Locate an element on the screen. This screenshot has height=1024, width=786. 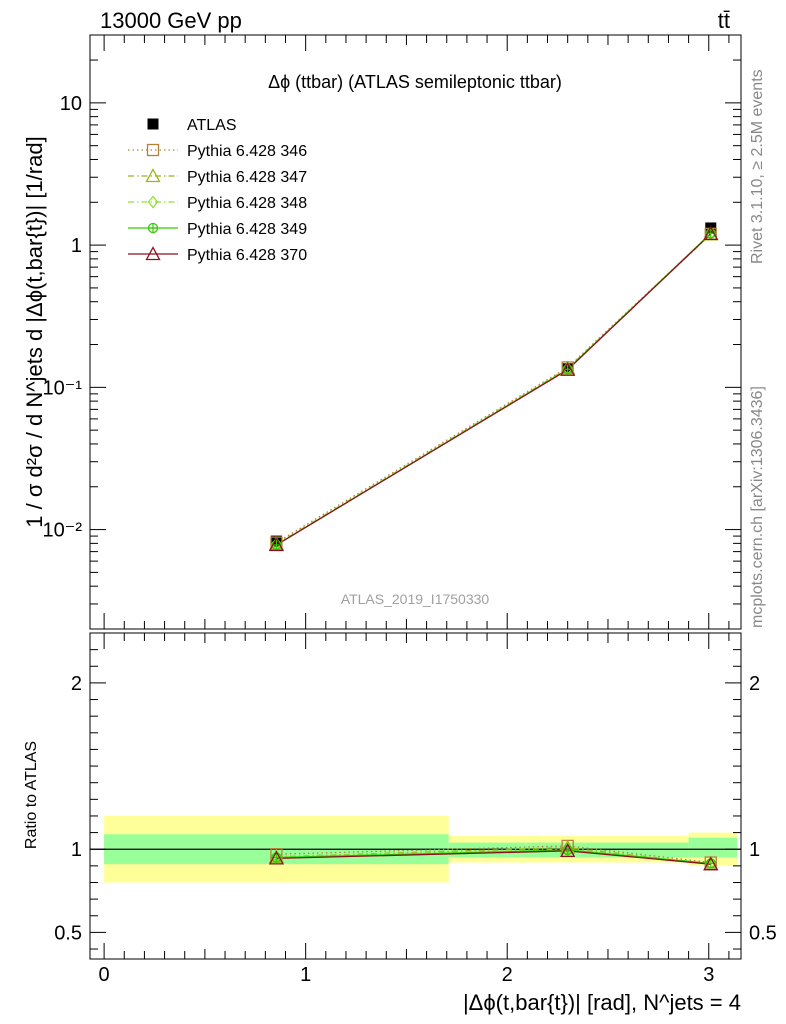
ratio-band-inner is located at coordinates (712, 847).